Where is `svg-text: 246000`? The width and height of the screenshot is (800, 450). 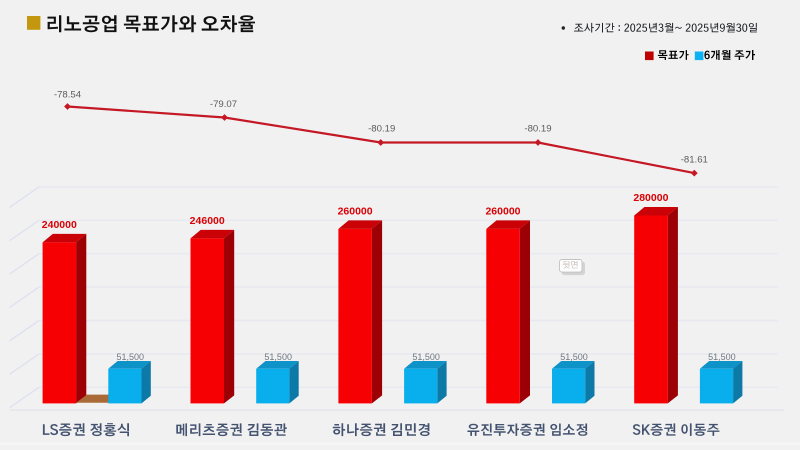 svg-text: 246000 is located at coordinates (207, 221).